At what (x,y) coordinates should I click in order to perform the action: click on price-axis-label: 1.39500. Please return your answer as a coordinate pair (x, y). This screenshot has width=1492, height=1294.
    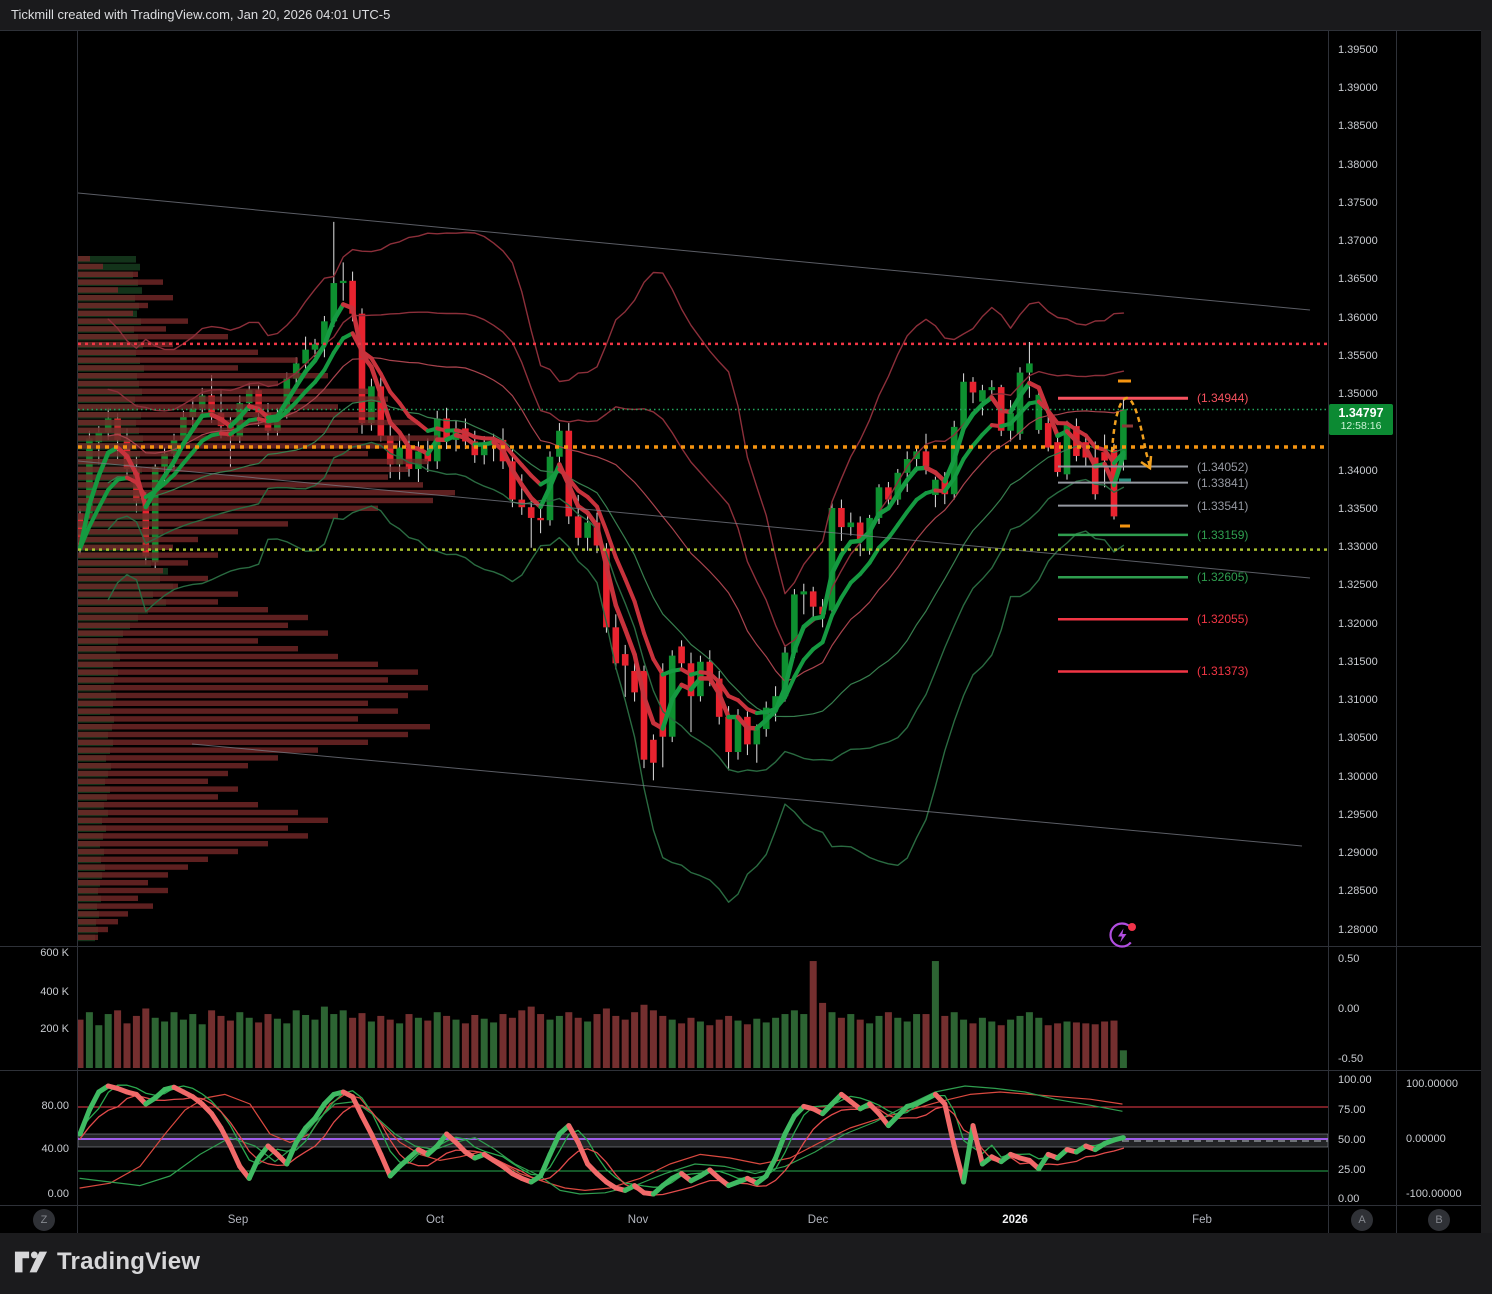
    Looking at the image, I should click on (1358, 49).